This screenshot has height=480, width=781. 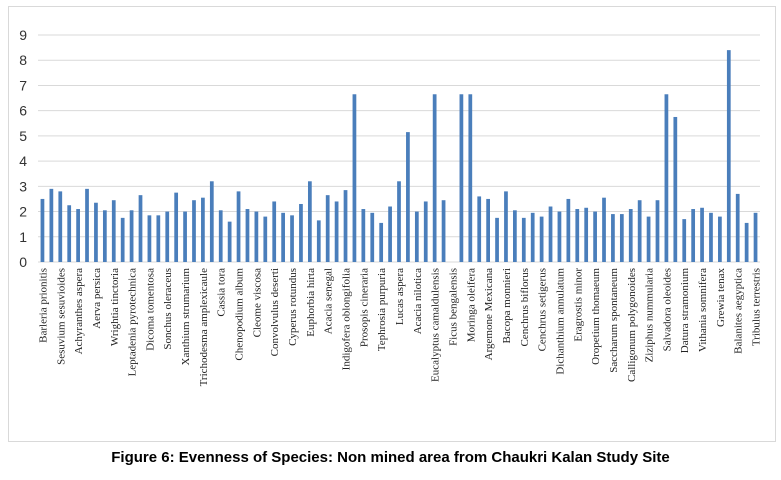 I want to click on x-category-label: Xanthium strumarium, so click(x=186, y=317).